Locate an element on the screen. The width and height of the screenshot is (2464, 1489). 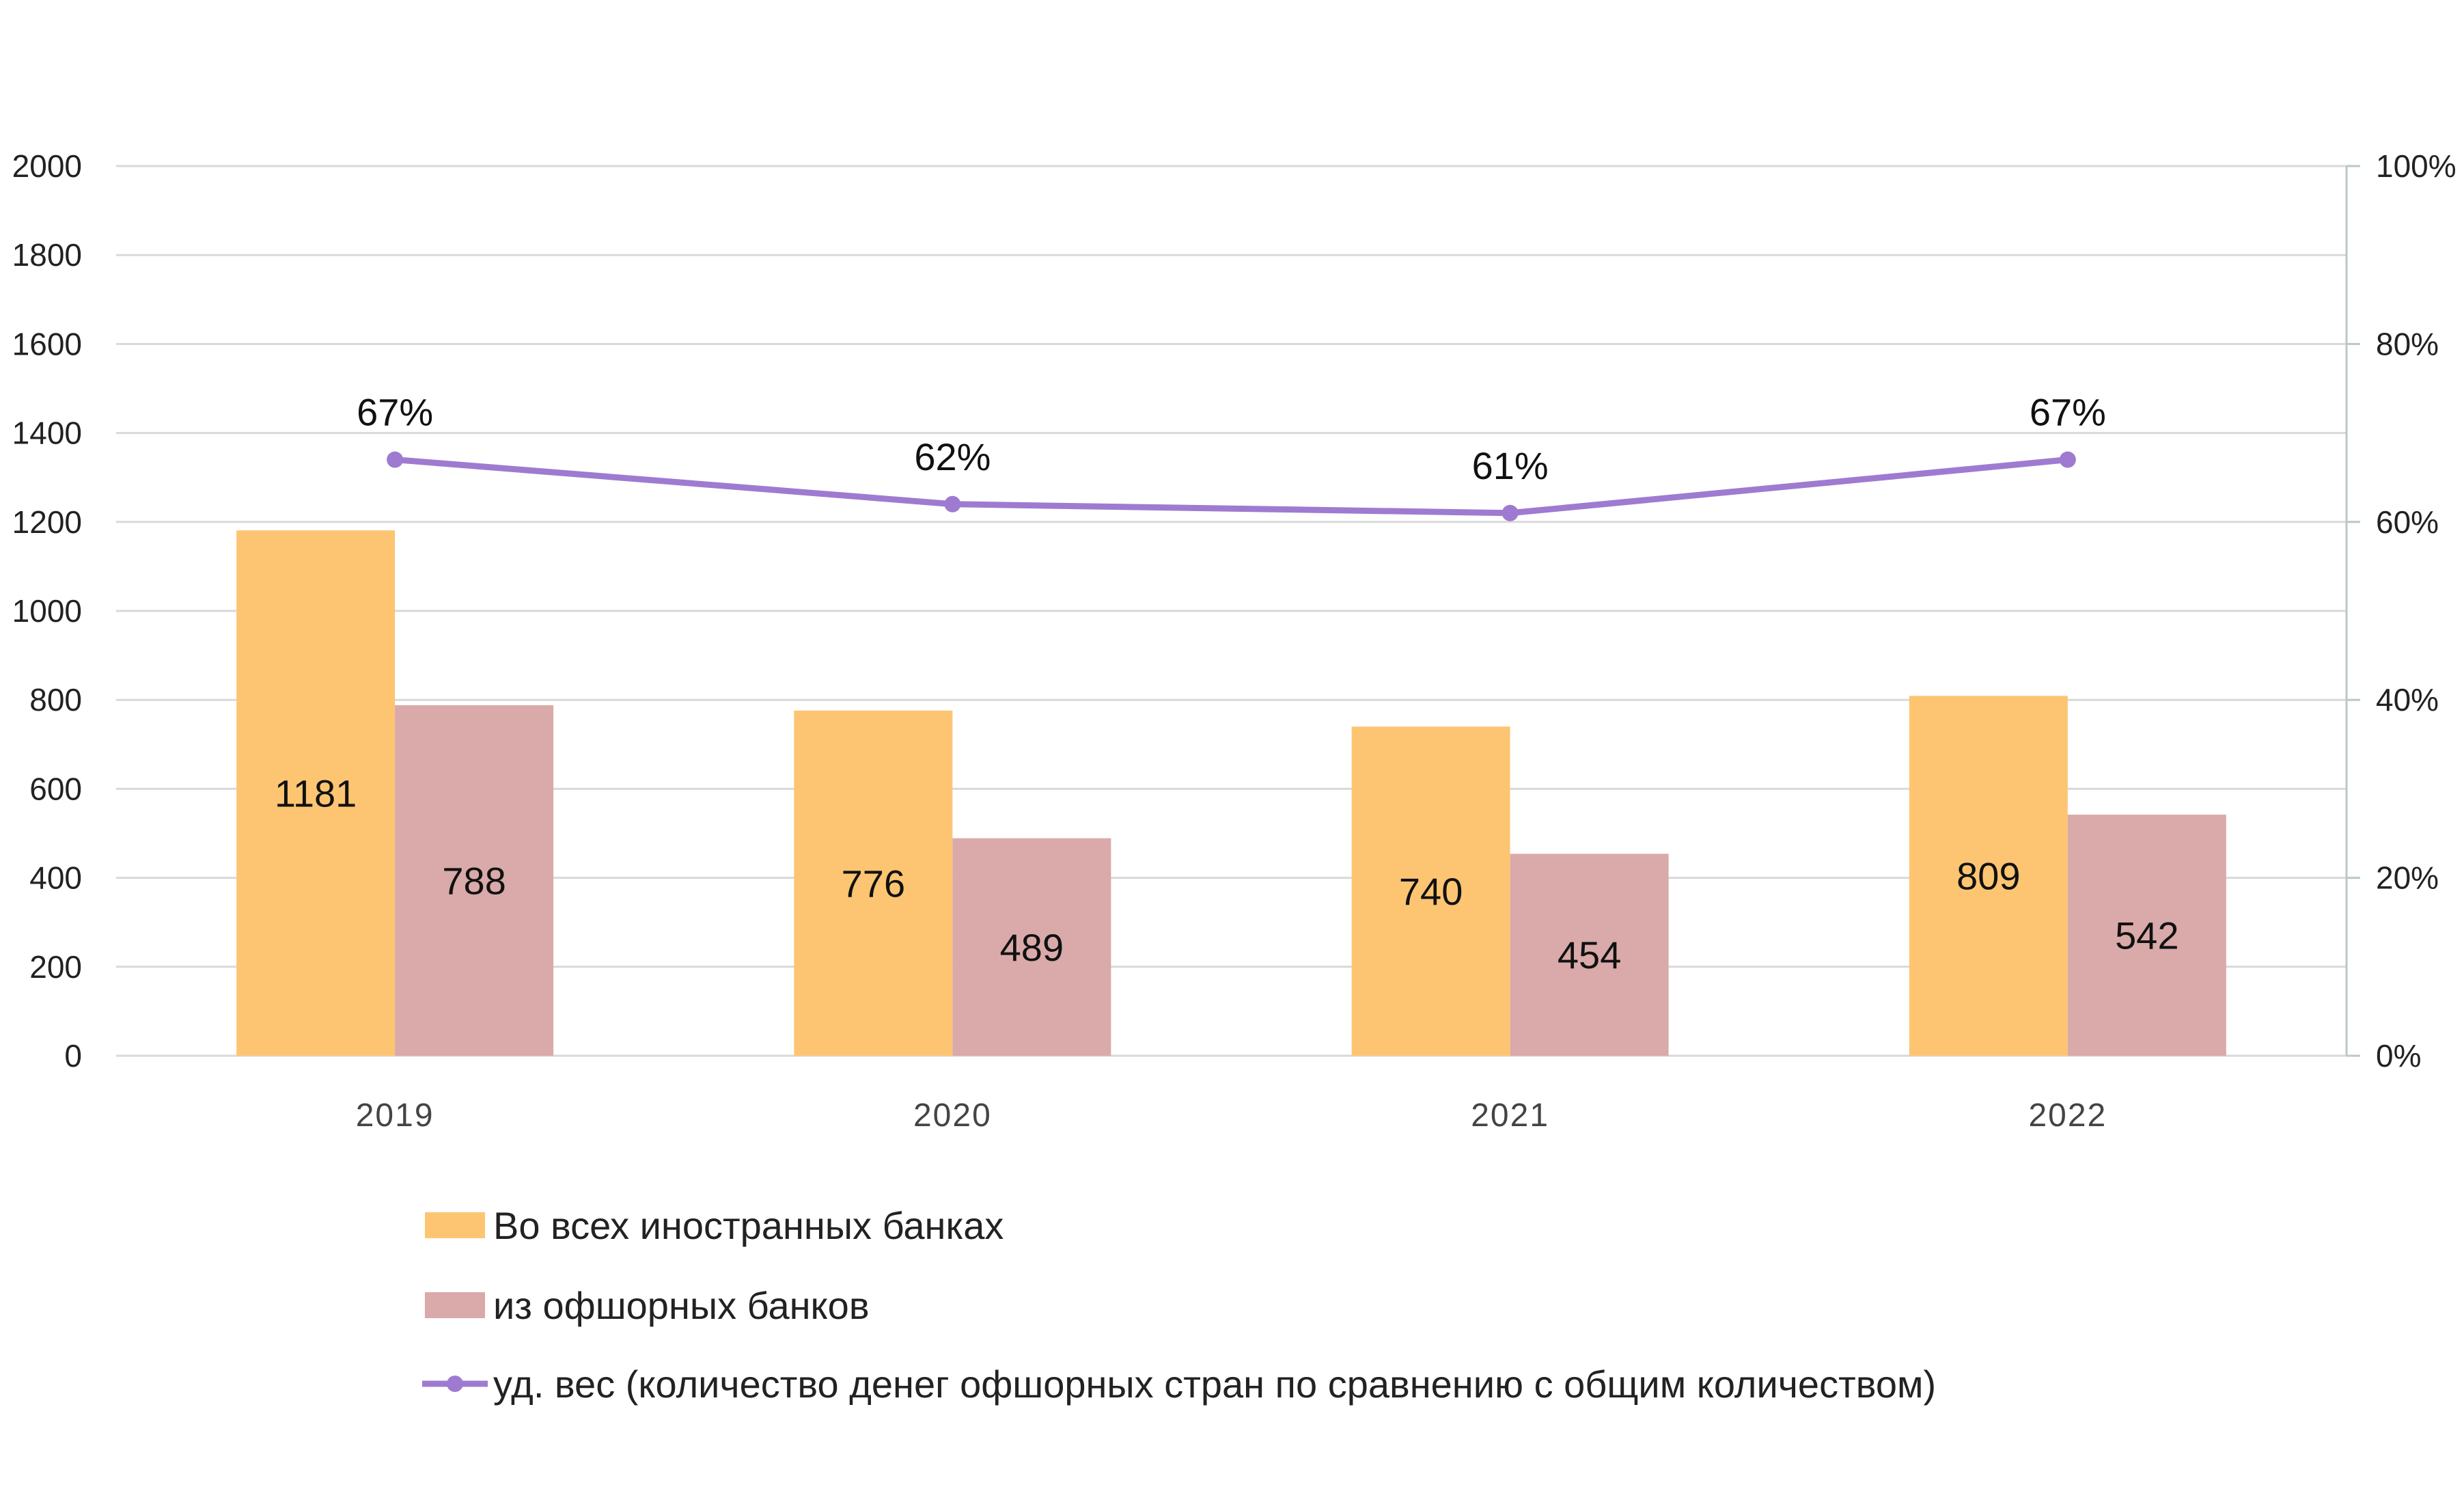
y-axis-right: 0% 20% 40% 60% 80% 100% is located at coordinates (2400, 611).